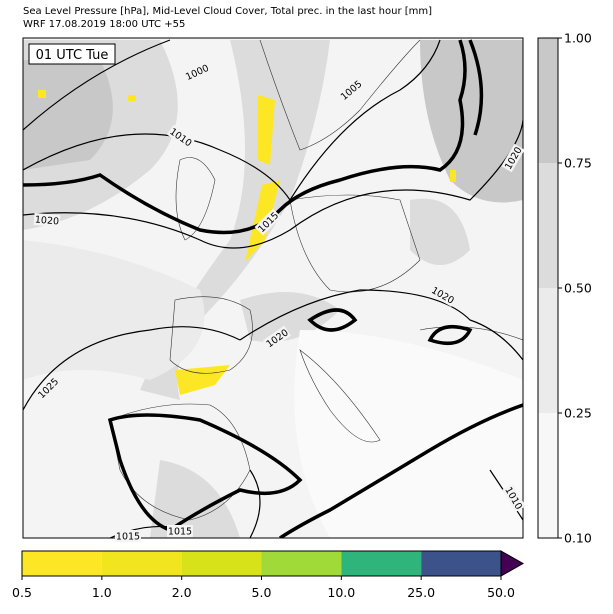  What do you see at coordinates (102, 592) in the screenshot?
I see `precip-colorbar-tick-label: 1.0` at bounding box center [102, 592].